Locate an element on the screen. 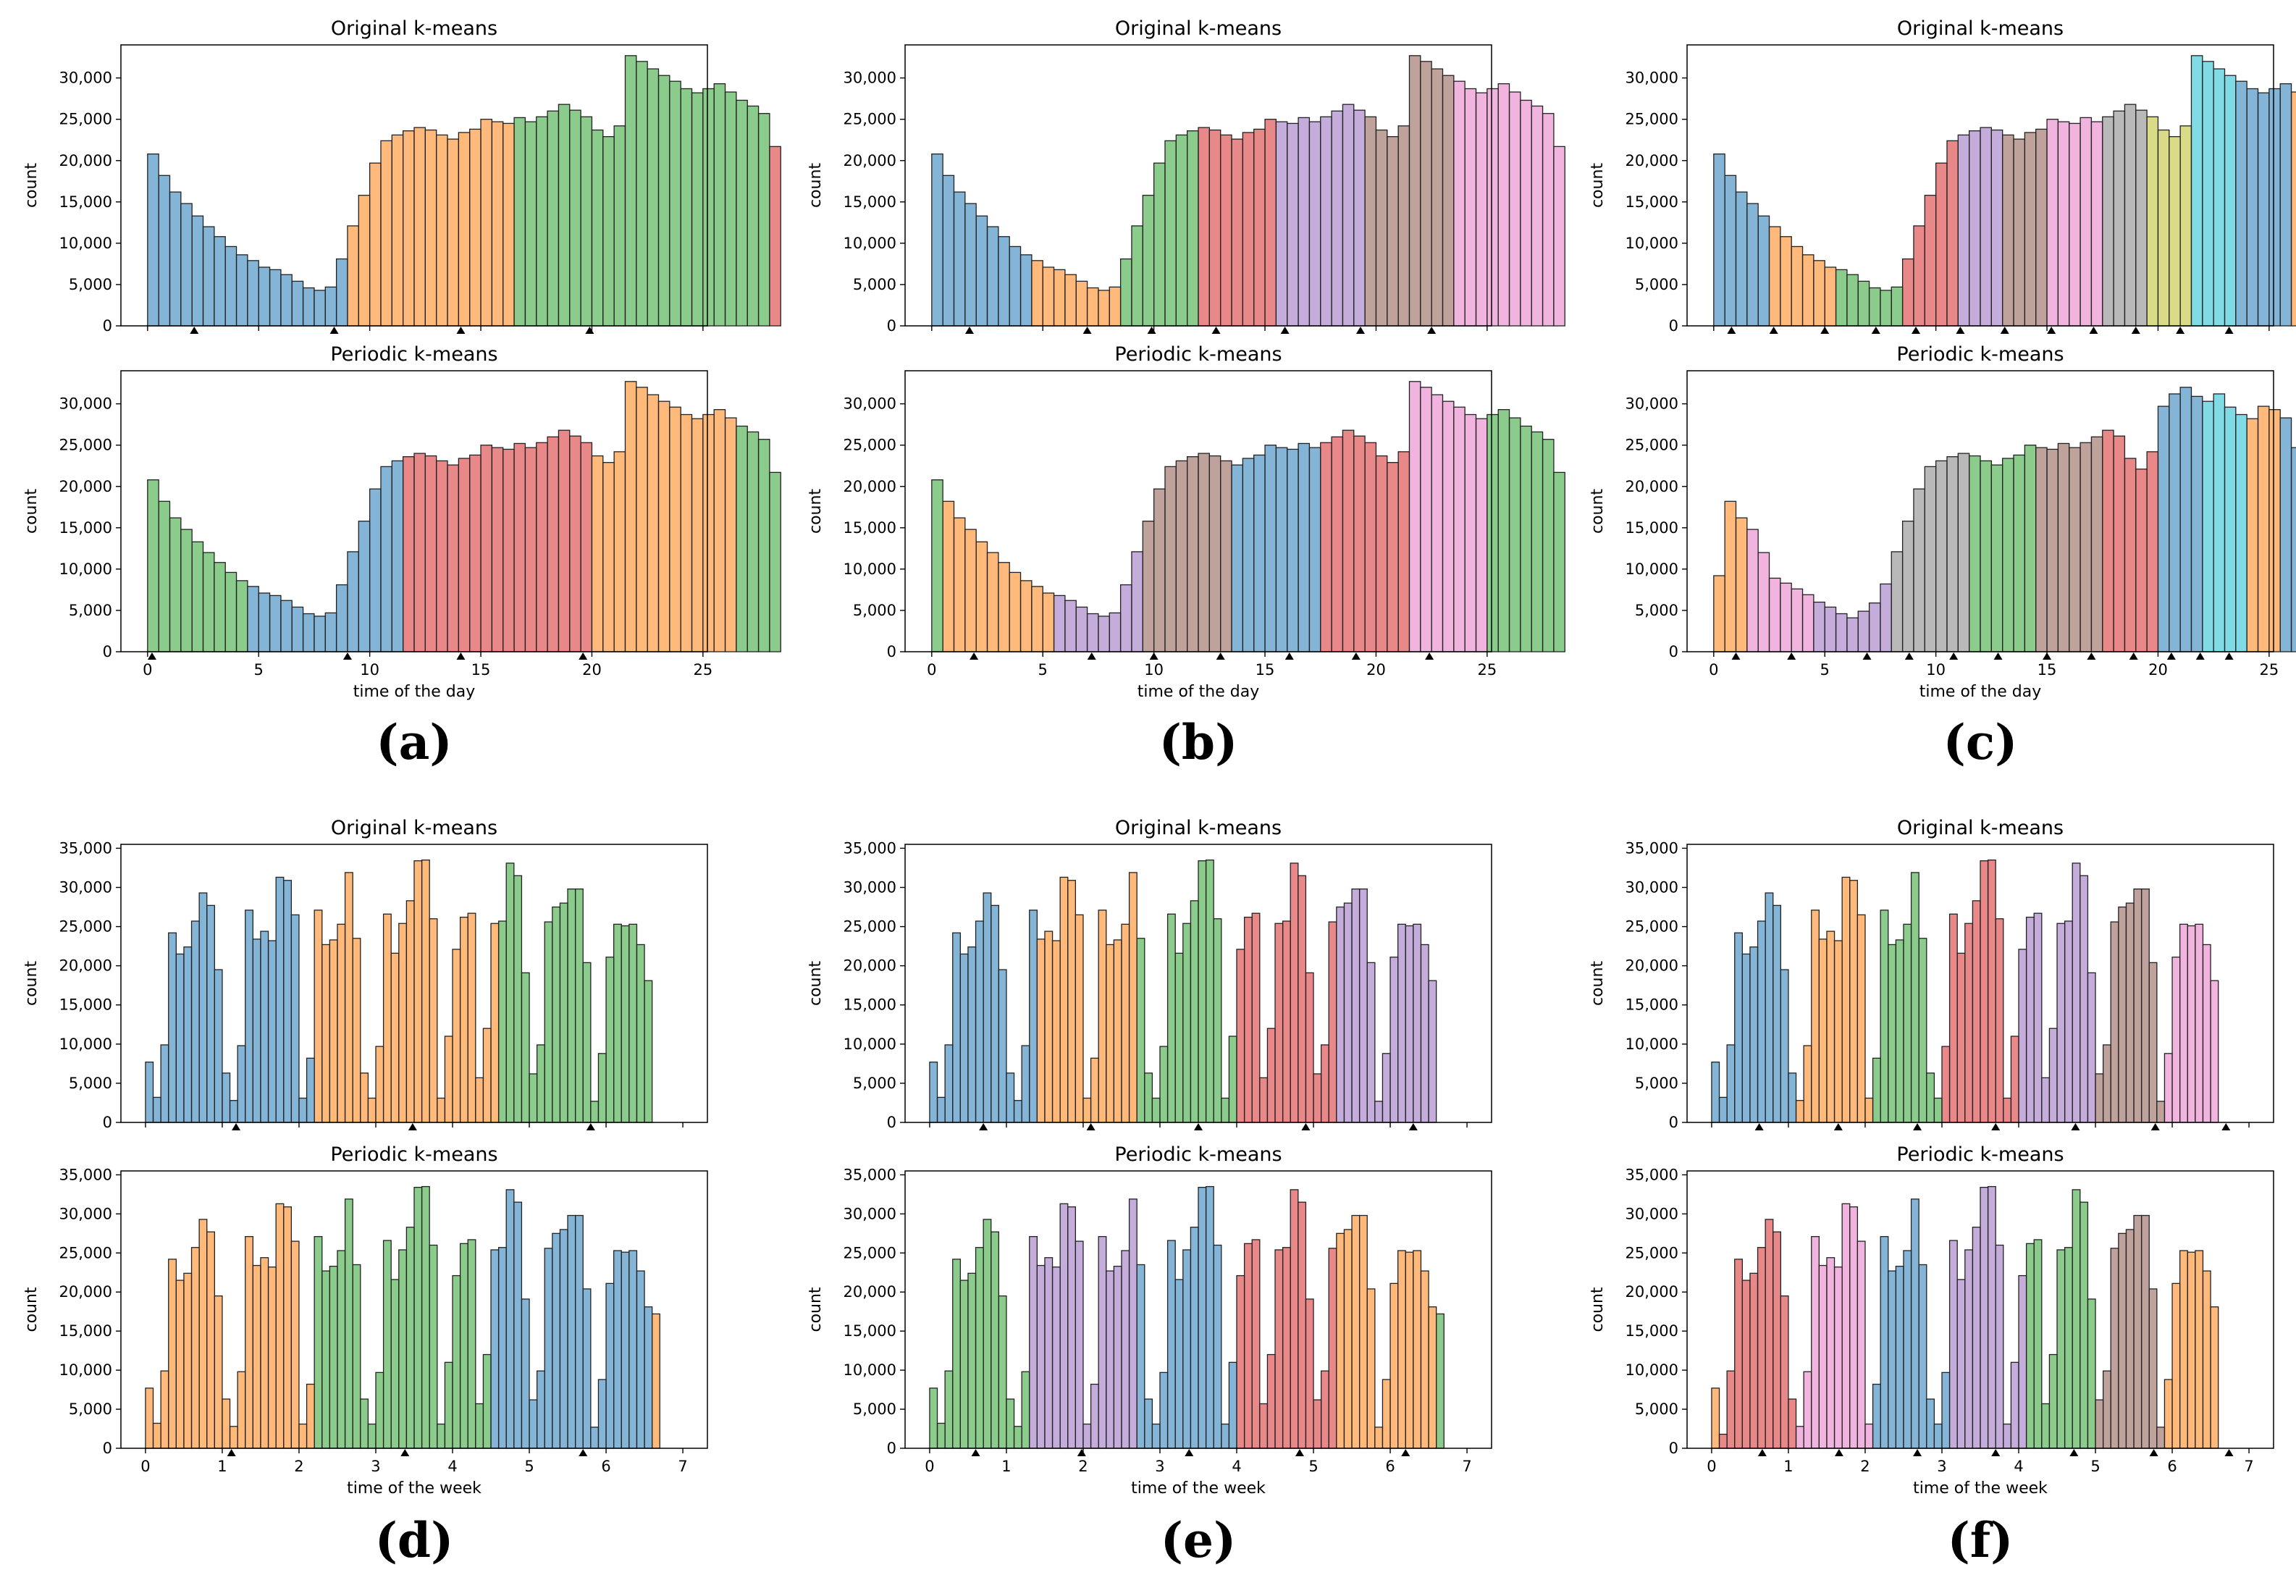 The width and height of the screenshot is (2296, 1596). y-tick-label: 10,000 is located at coordinates (85, 1370).